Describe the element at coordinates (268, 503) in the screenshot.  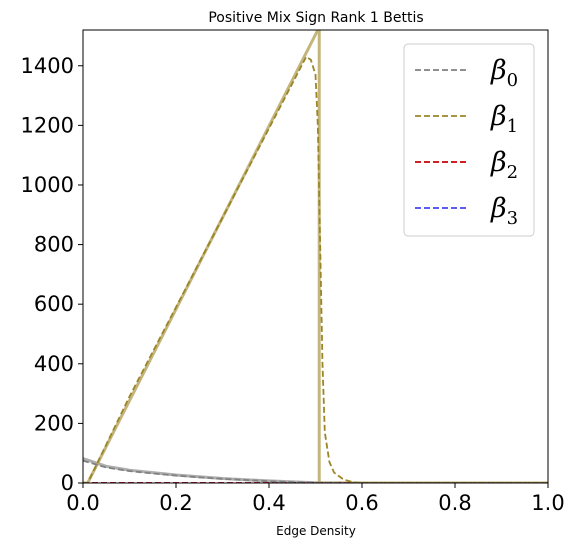
I see `x-tick-label: 0.4` at that location.